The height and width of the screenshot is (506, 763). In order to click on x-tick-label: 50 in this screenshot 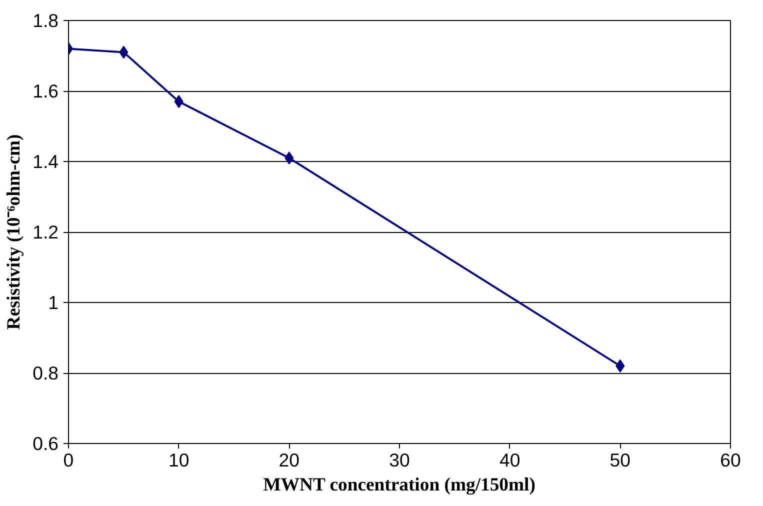, I will do `click(620, 460)`.